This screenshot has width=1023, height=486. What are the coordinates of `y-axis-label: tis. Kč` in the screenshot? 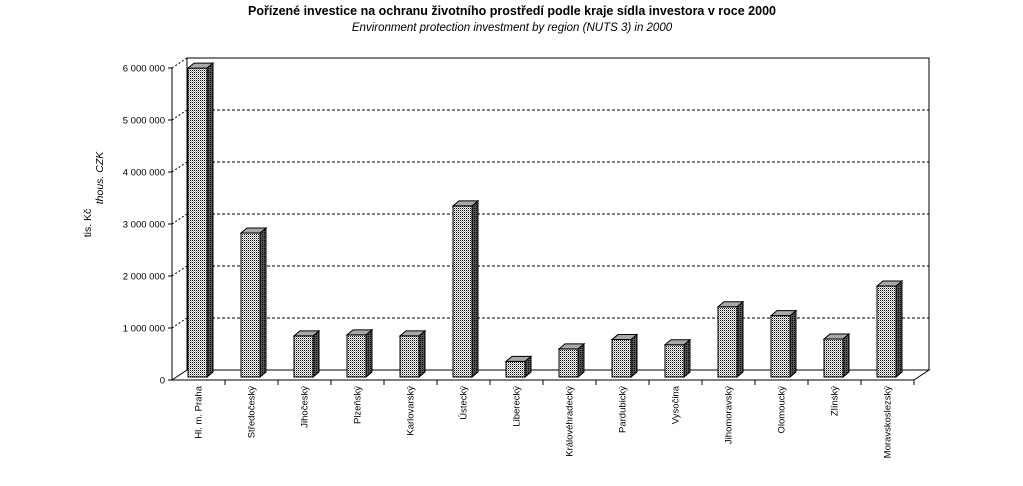 It's located at (88, 223).